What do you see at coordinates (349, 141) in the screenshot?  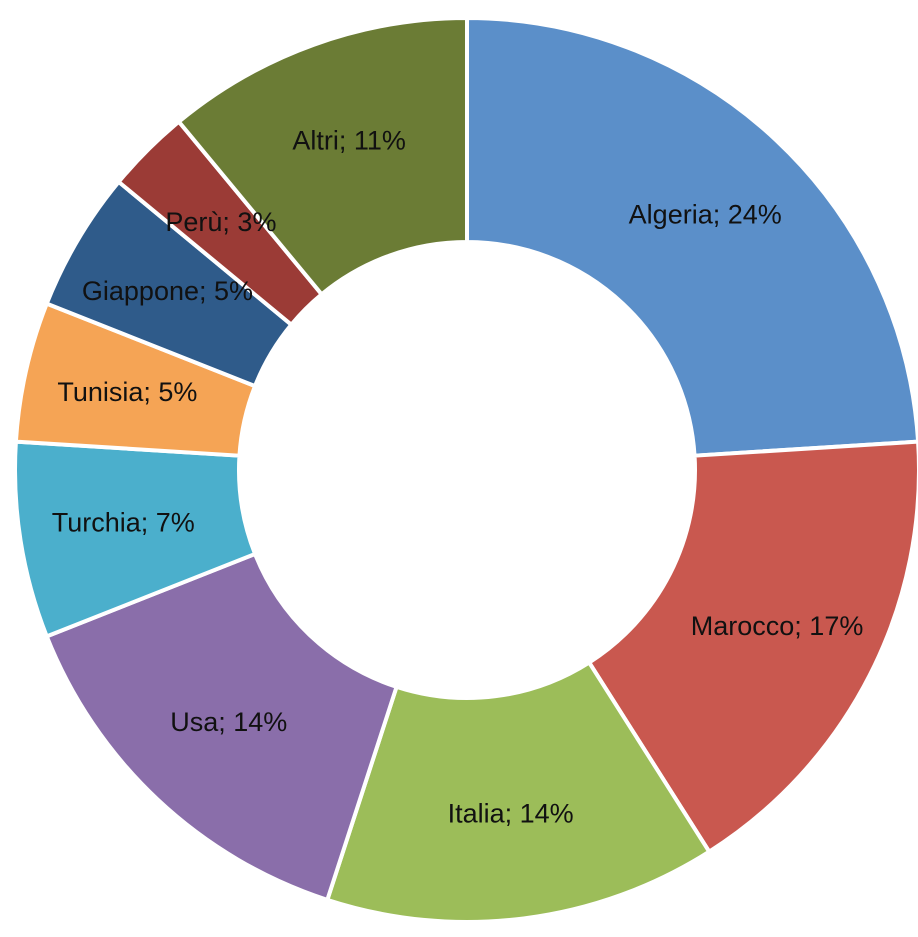 I see `data-label: Altri; 11%` at bounding box center [349, 141].